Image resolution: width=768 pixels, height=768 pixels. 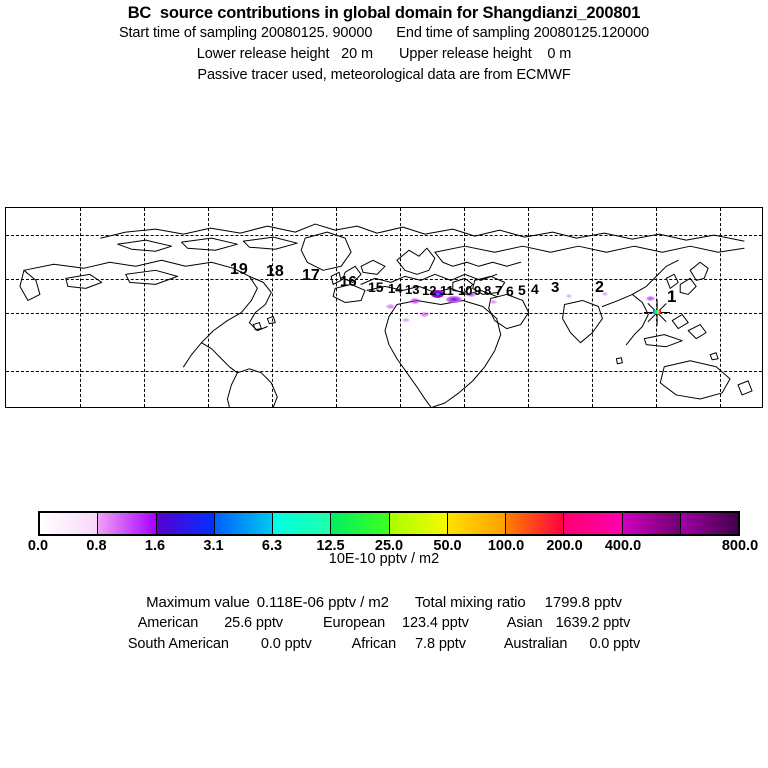 What do you see at coordinates (384, 559) in the screenshot?
I see `colorbar-unit-label: 10E-10 pptv / m2` at bounding box center [384, 559].